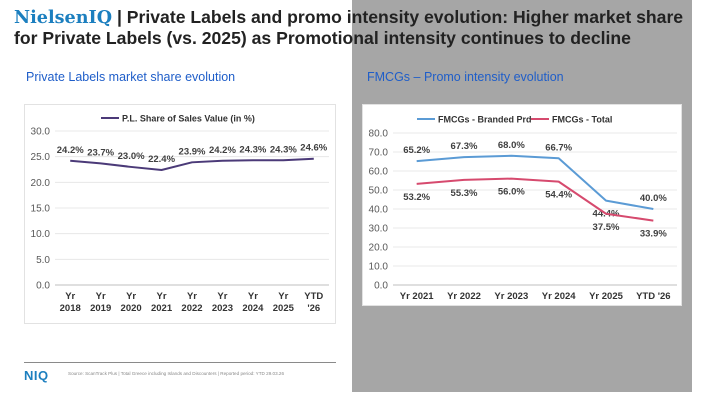 The image size is (704, 410). What do you see at coordinates (606, 227) in the screenshot?
I see `data-label: 37.5%` at bounding box center [606, 227].